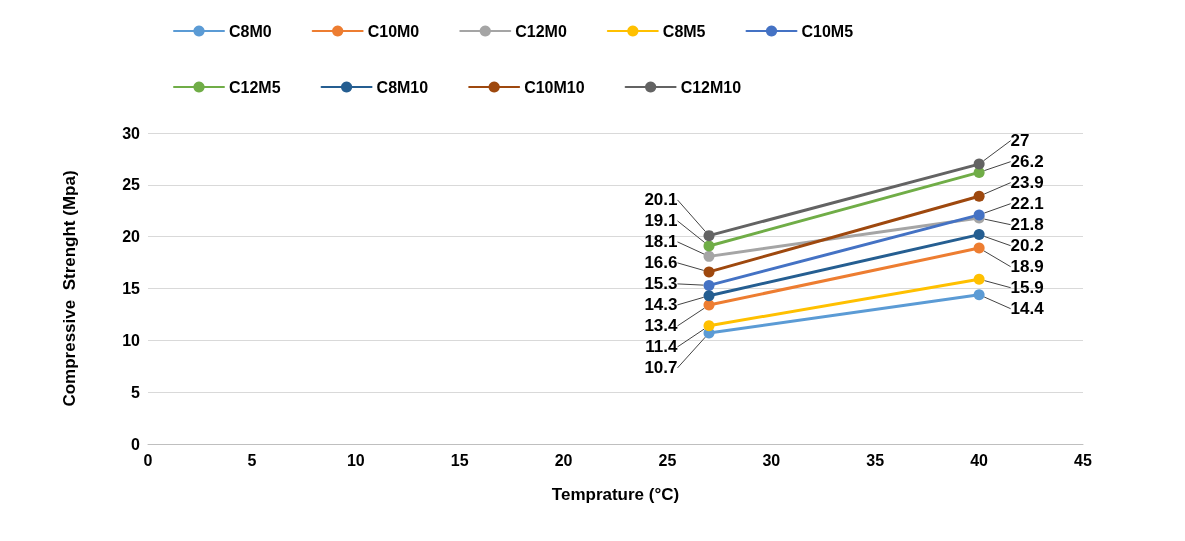 This screenshot has width=1185, height=541. I want to click on legend-label: C8M0, so click(250, 31).